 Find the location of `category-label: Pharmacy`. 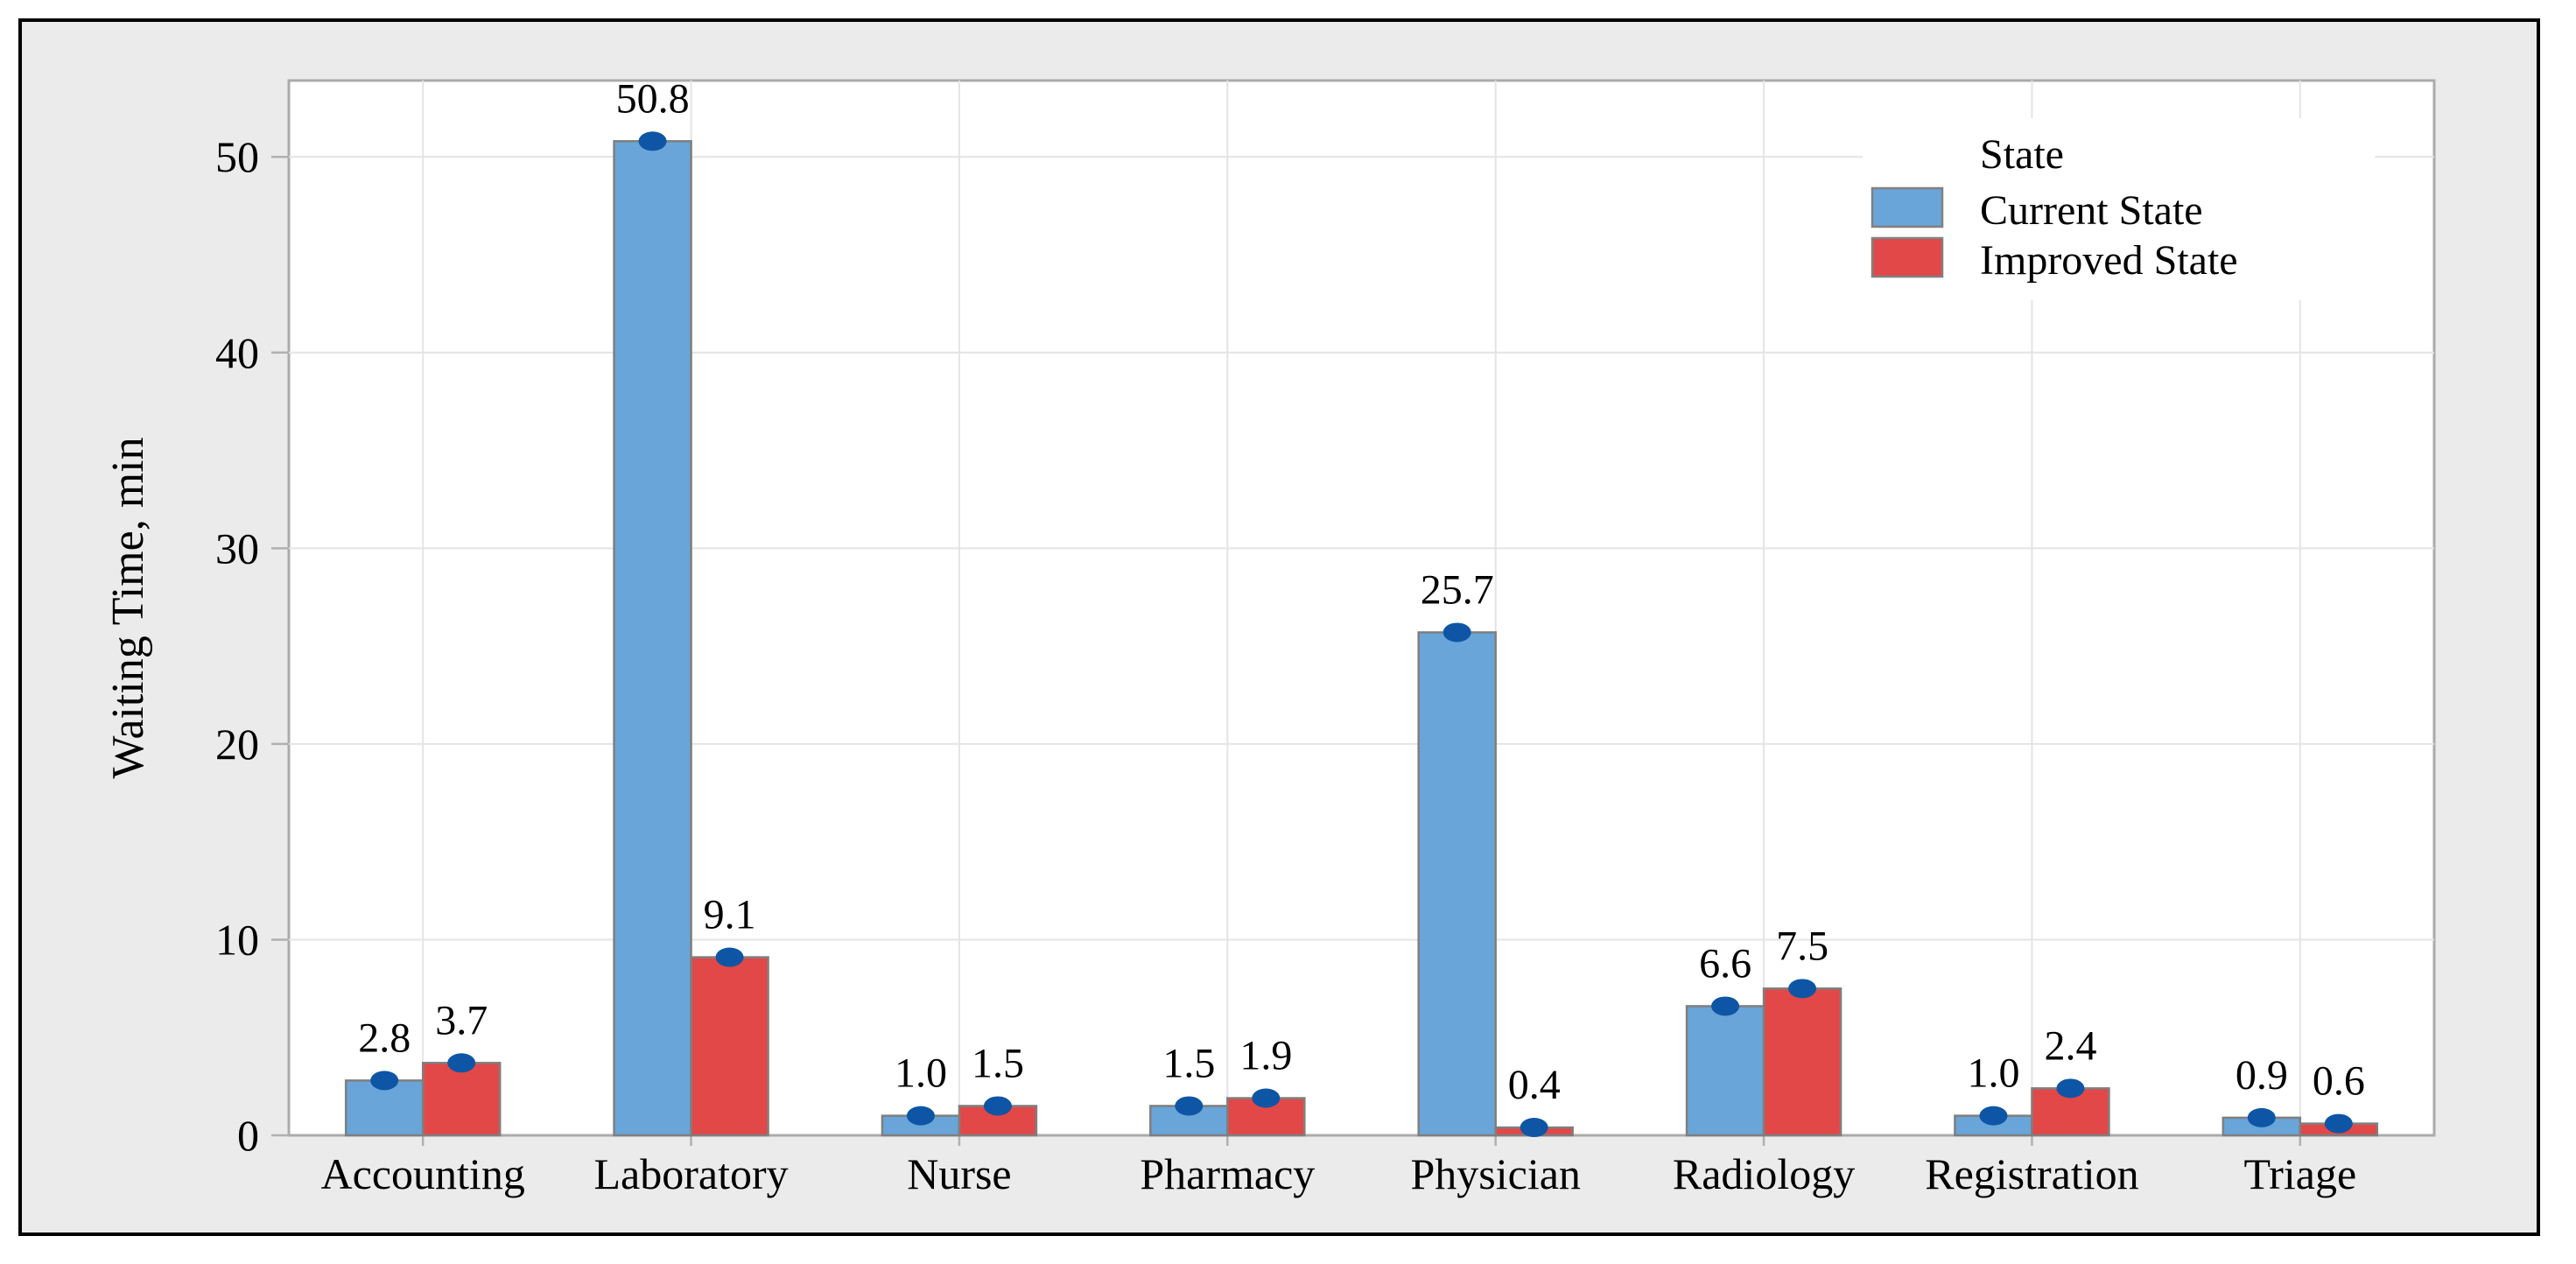

category-label: Pharmacy is located at coordinates (1227, 1173).